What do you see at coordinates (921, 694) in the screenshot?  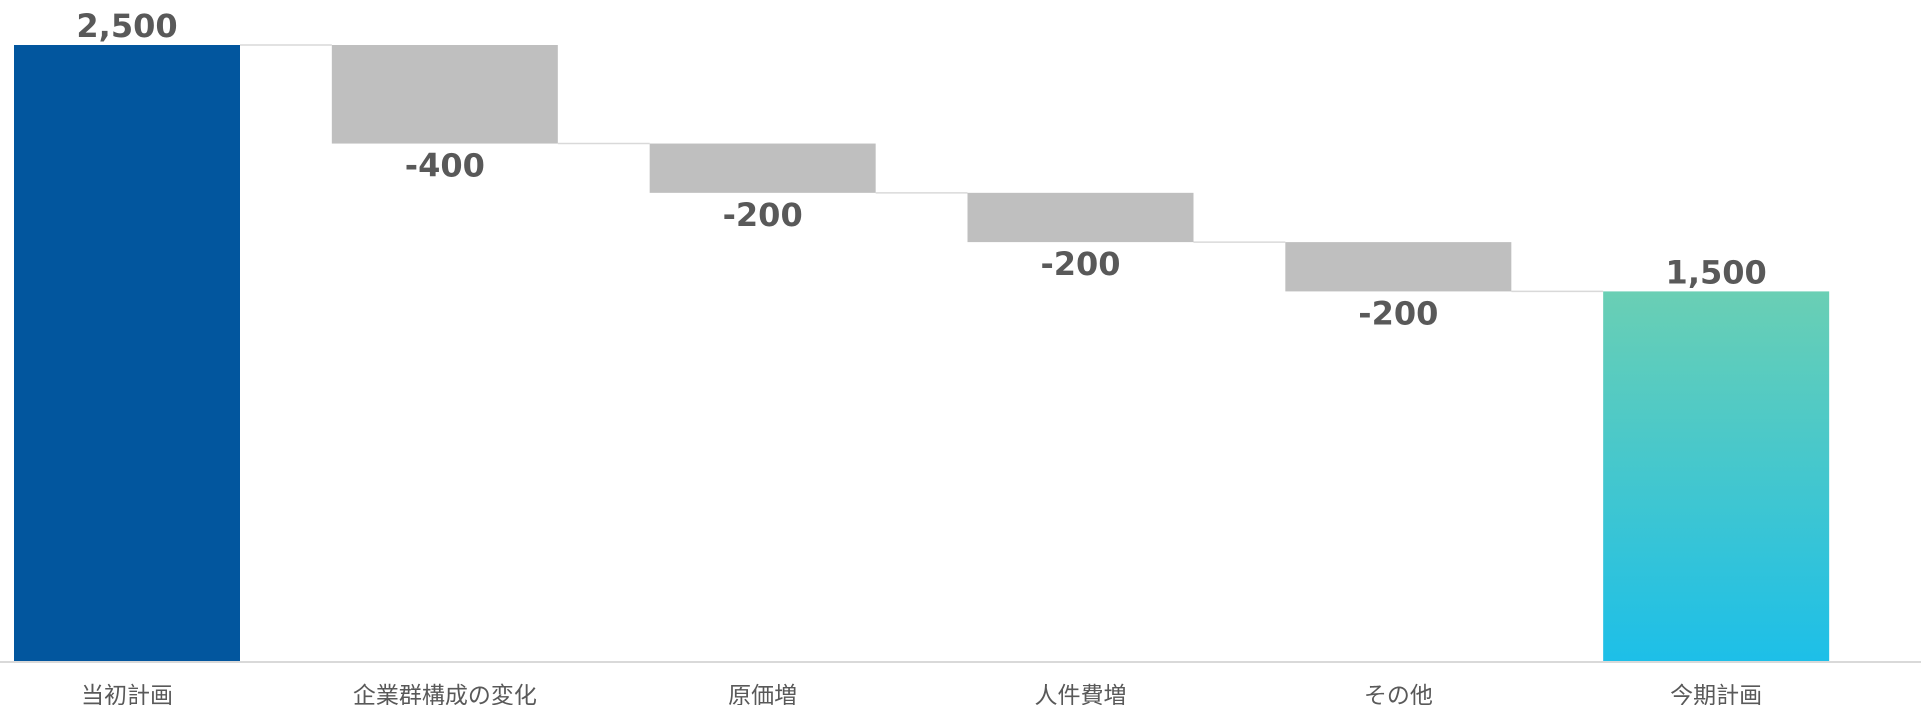 I see `category-labels: 当初計画 企業群構成の変化 原価増 人件費増 その他 今期計画` at bounding box center [921, 694].